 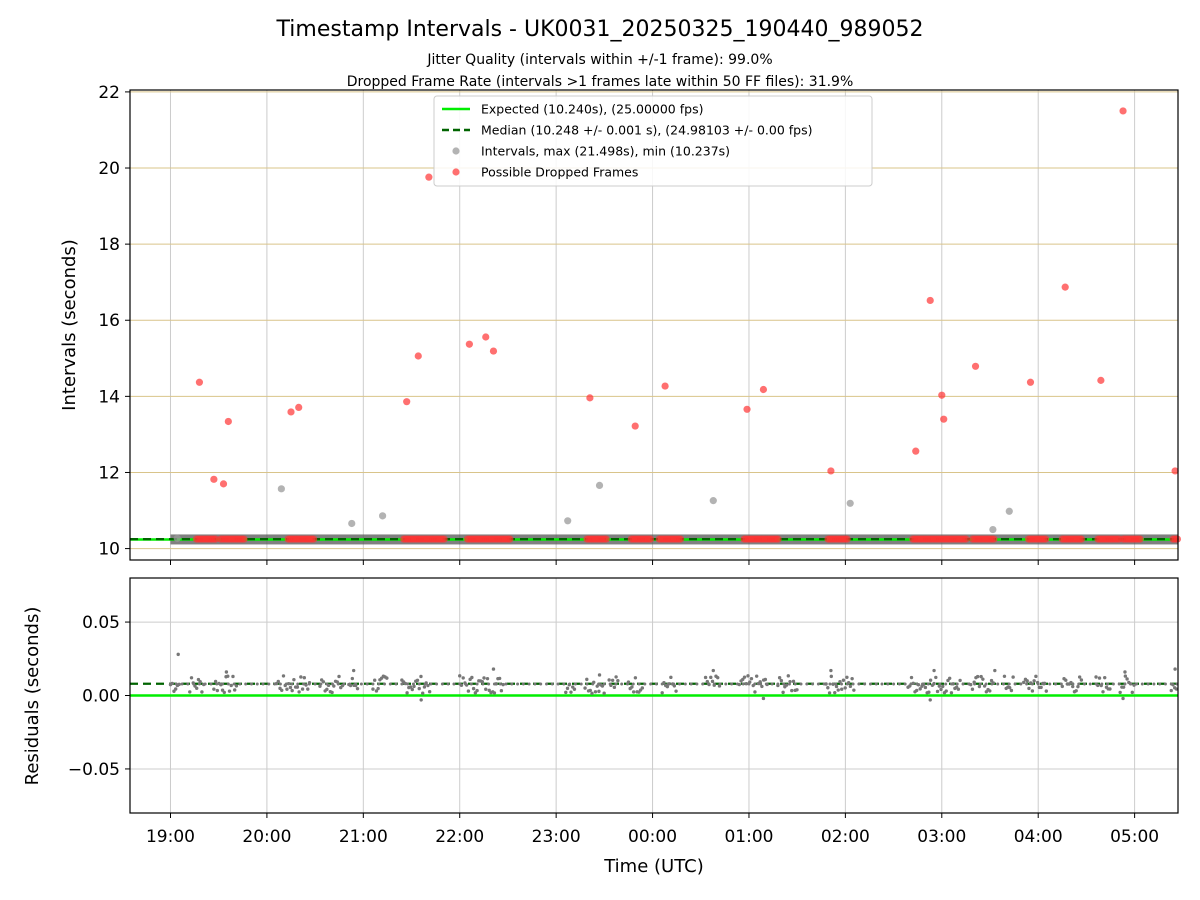 I want to click on x-tick-label: 05:00, so click(x=1134, y=837).